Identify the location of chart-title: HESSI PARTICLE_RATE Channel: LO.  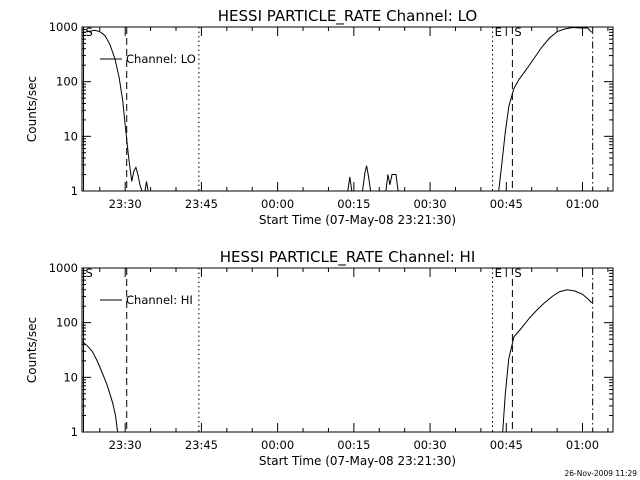
(347, 16).